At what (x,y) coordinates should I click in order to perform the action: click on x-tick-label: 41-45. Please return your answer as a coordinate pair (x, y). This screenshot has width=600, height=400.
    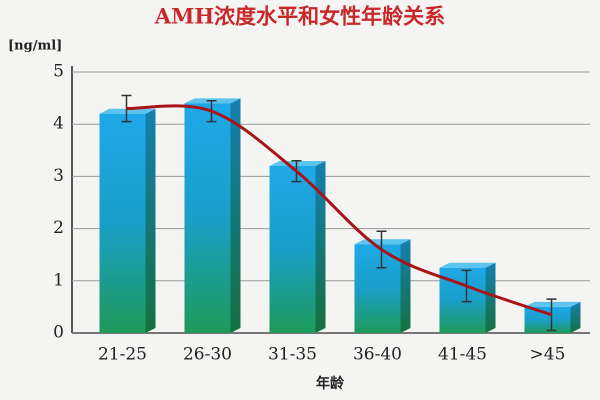
    Looking at the image, I should click on (462, 355).